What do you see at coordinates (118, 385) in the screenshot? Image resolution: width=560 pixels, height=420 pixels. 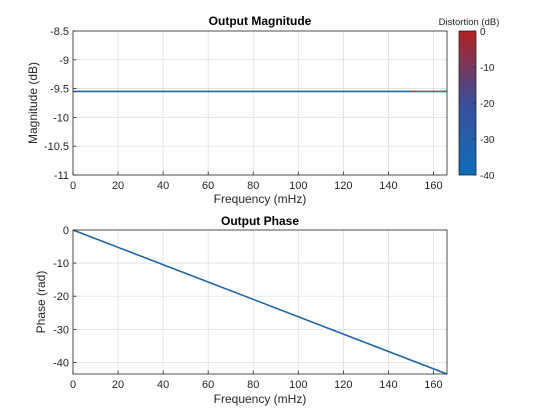 I see `phase-xtick-label: 20` at bounding box center [118, 385].